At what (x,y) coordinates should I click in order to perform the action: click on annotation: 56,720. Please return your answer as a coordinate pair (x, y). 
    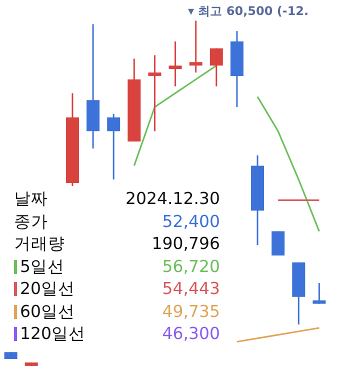
    Looking at the image, I should click on (191, 267).